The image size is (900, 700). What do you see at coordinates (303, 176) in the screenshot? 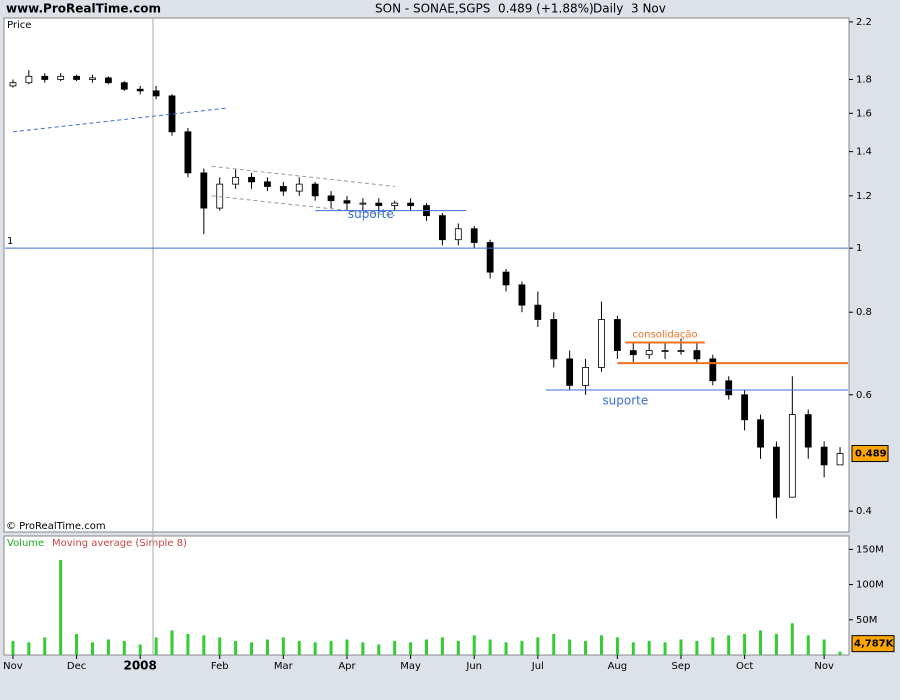
I see `drawn-line` at bounding box center [303, 176].